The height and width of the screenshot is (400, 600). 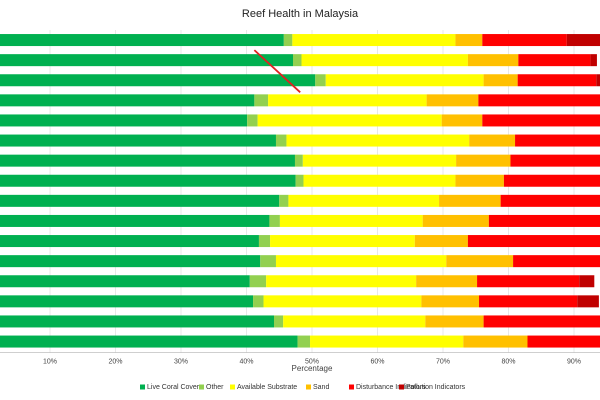 I want to click on legend-label: Sand, so click(x=321, y=387).